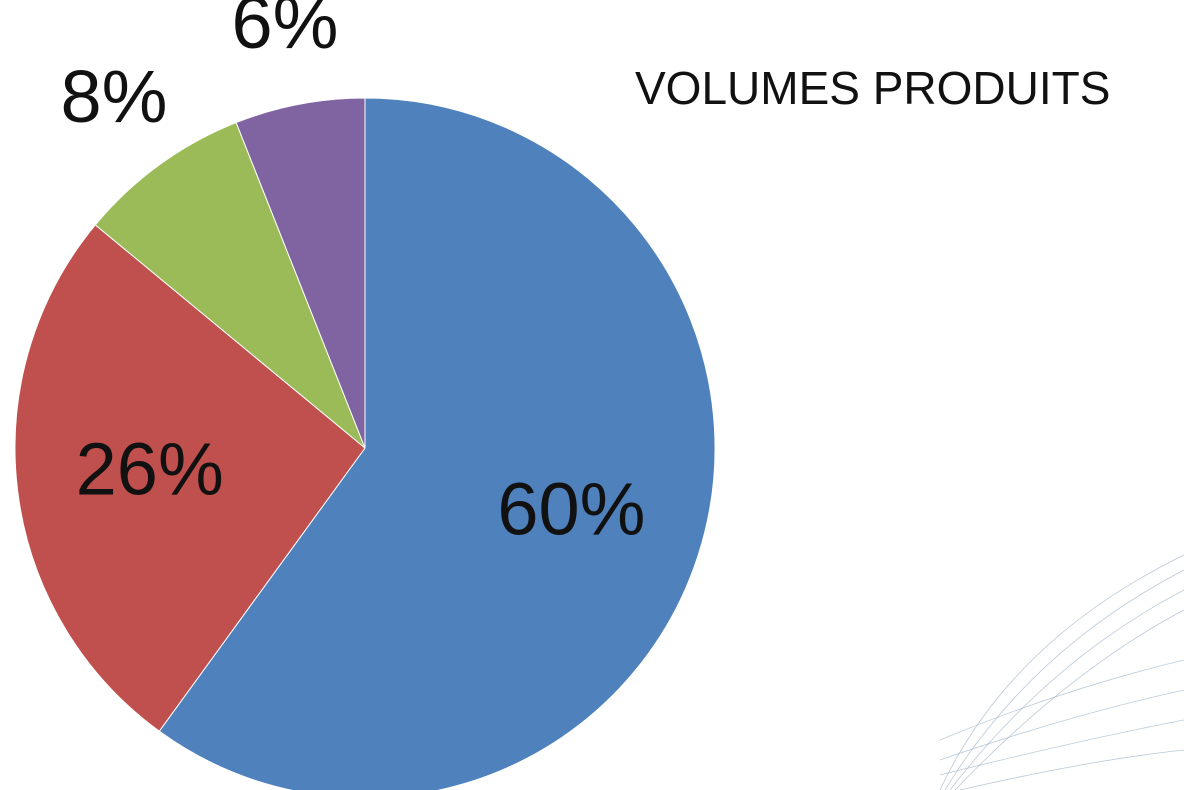 This screenshot has width=1184, height=790. I want to click on data-label: 6%, so click(285, 32).